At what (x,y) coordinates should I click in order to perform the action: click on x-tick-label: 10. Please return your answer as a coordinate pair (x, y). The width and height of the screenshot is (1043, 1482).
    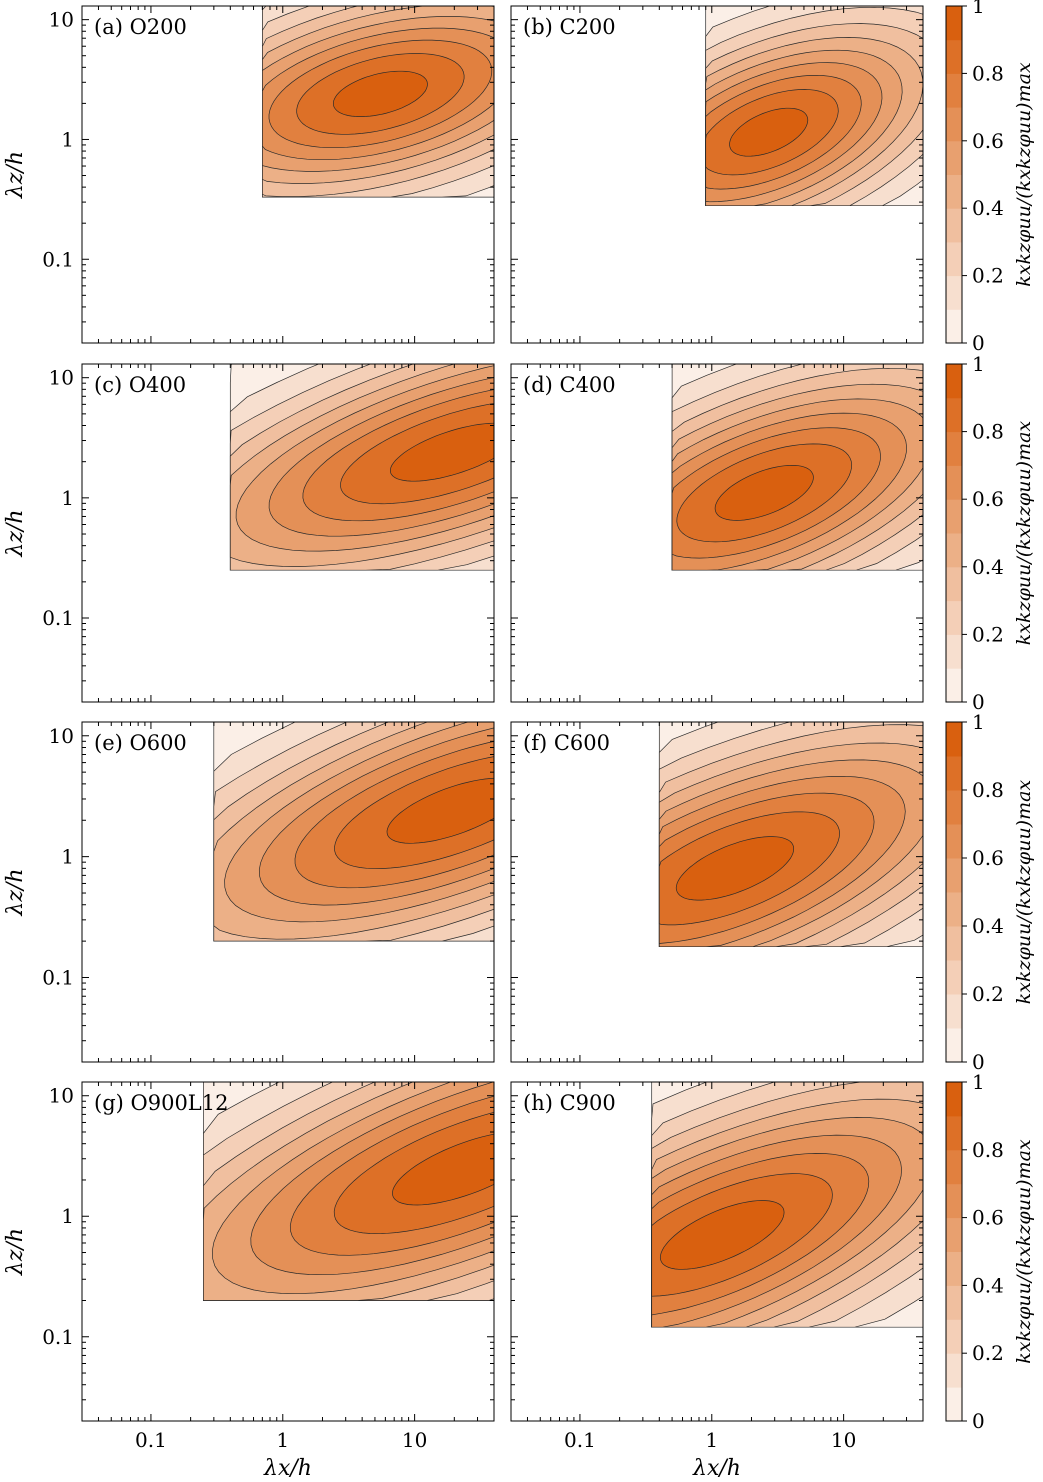
    Looking at the image, I should click on (843, 1440).